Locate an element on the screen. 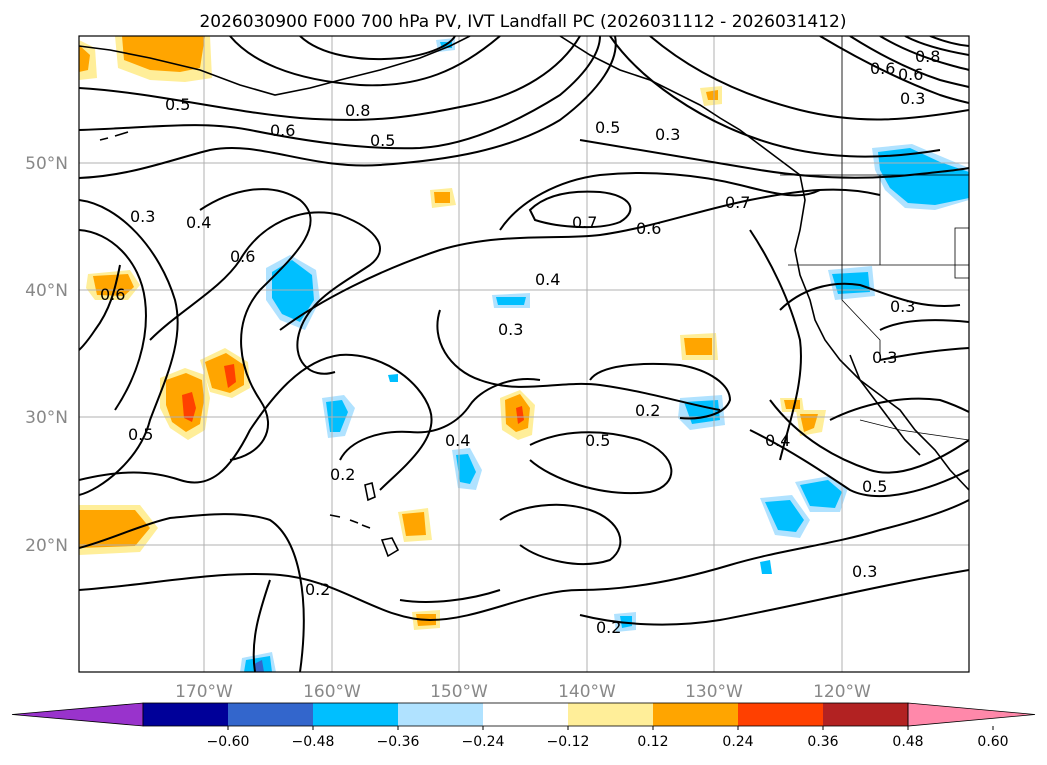  colorbar-extend-low is located at coordinates (77, 714).